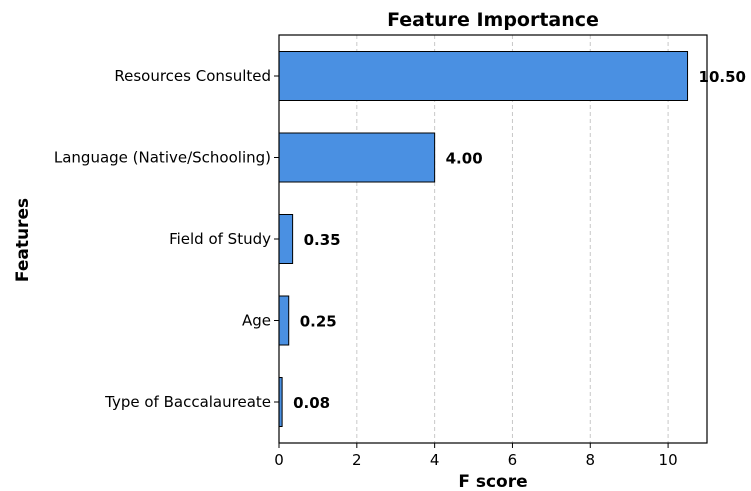 The image size is (751, 491). Describe the element at coordinates (23, 240) in the screenshot. I see `y-axis-label: Features` at that location.